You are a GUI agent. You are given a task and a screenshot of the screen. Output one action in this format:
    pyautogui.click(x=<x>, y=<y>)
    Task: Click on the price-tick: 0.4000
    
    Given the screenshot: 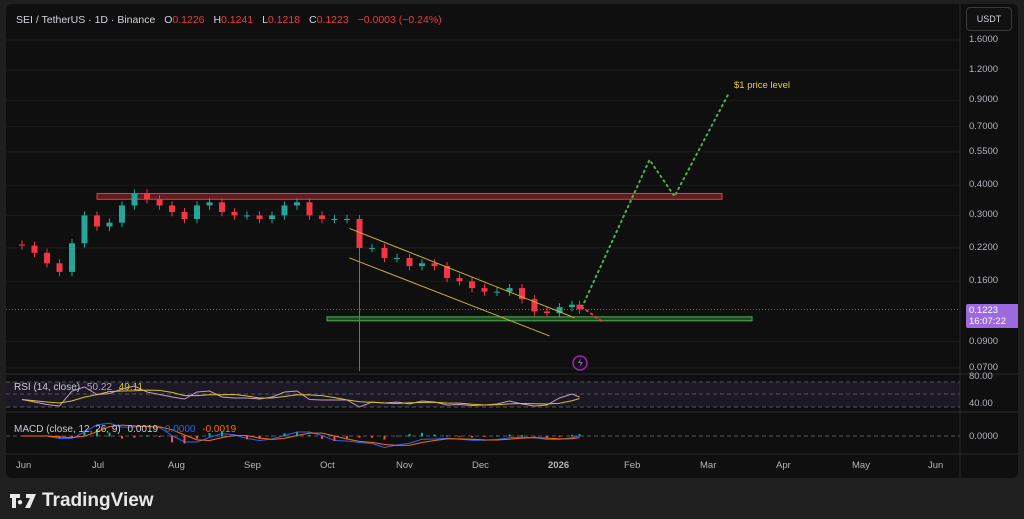 What is the action you would take?
    pyautogui.click(x=984, y=185)
    